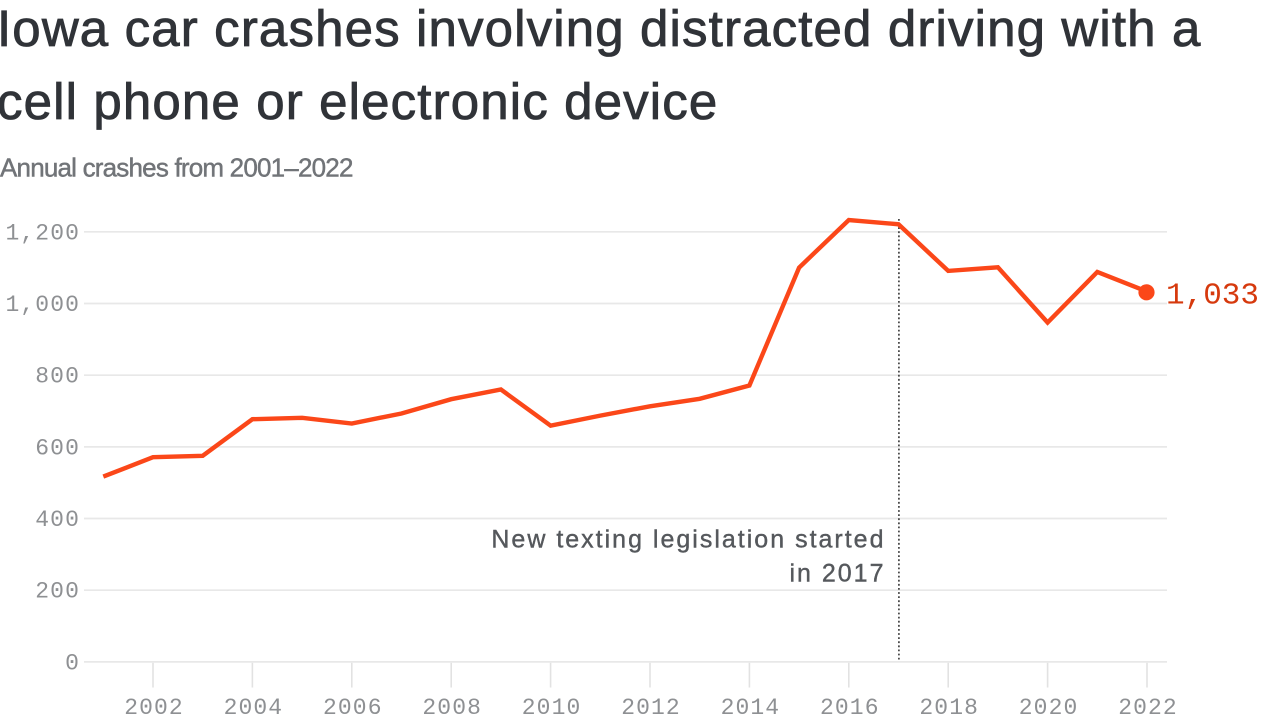 The height and width of the screenshot is (720, 1280). I want to click on svg-text: 800, so click(57, 377).